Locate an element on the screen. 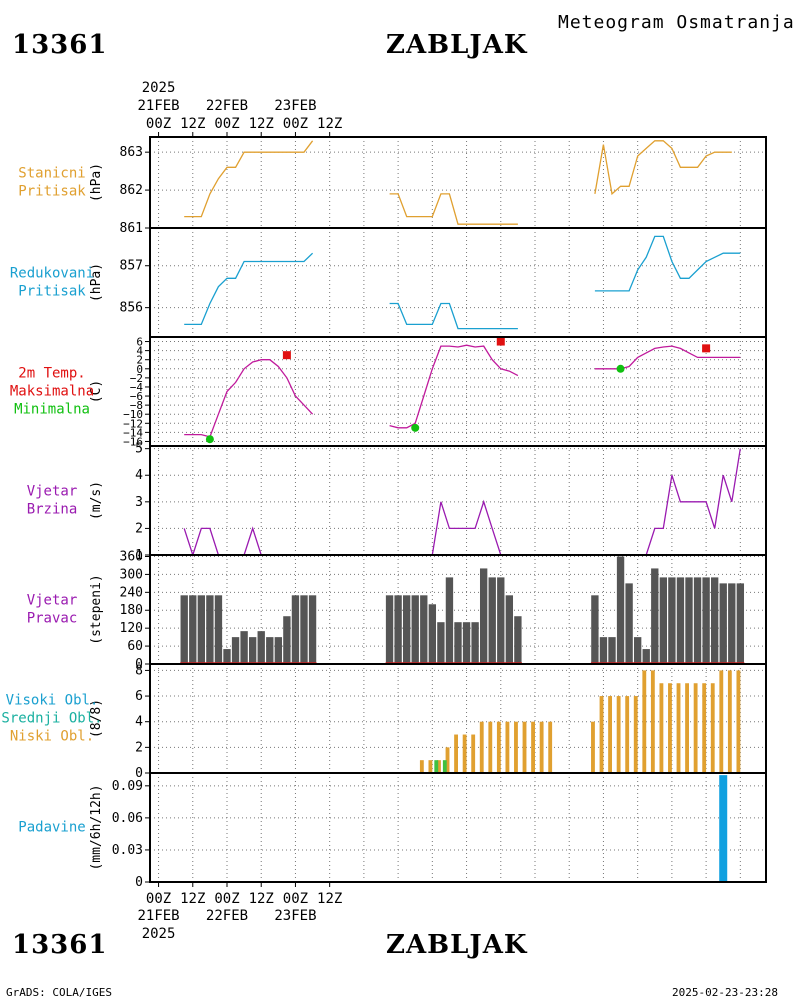 This screenshot has width=800, height=1000. panel-label: Brzina is located at coordinates (52, 510).